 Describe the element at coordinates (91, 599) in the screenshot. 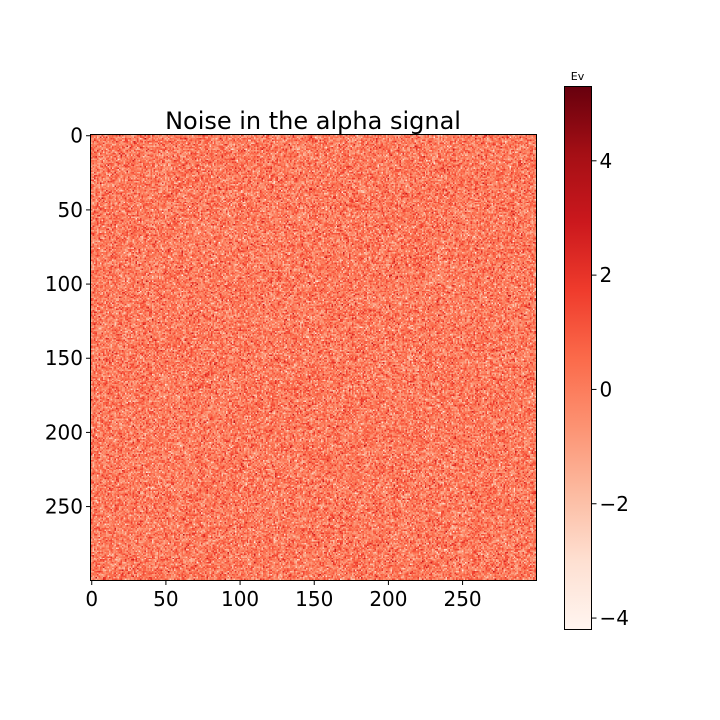

I see `x-tick-label: 0` at that location.